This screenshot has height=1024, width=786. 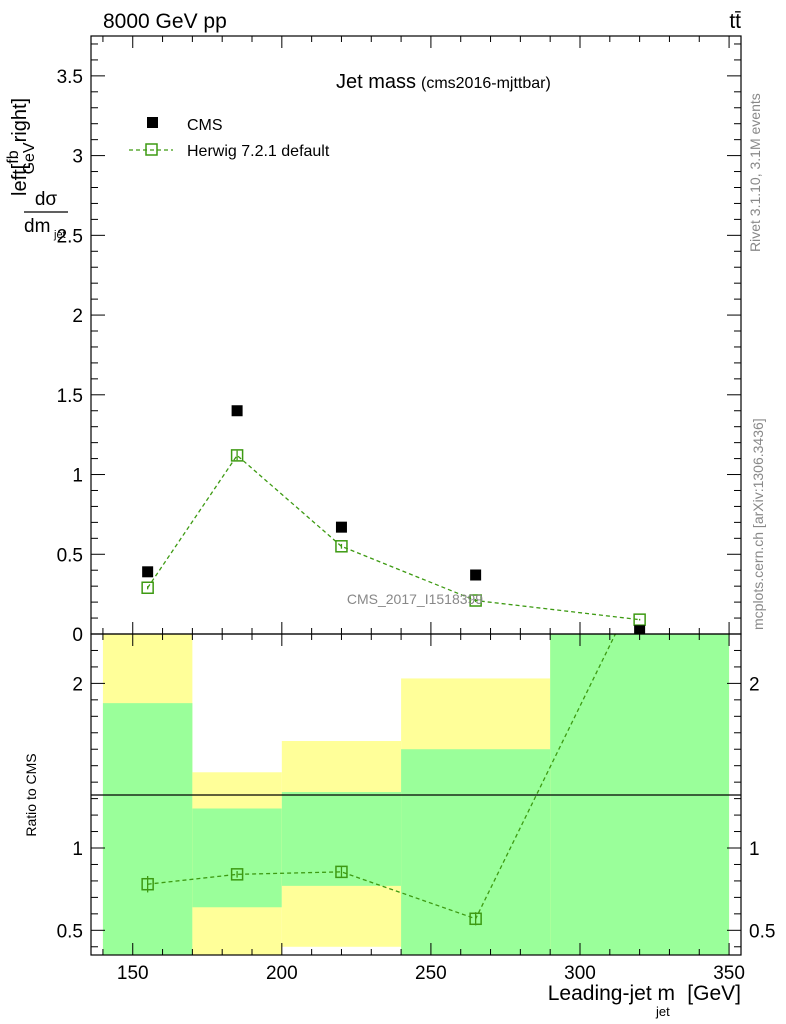 I want to click on ratio-y-tick-label-right: 1, so click(x=754, y=849).